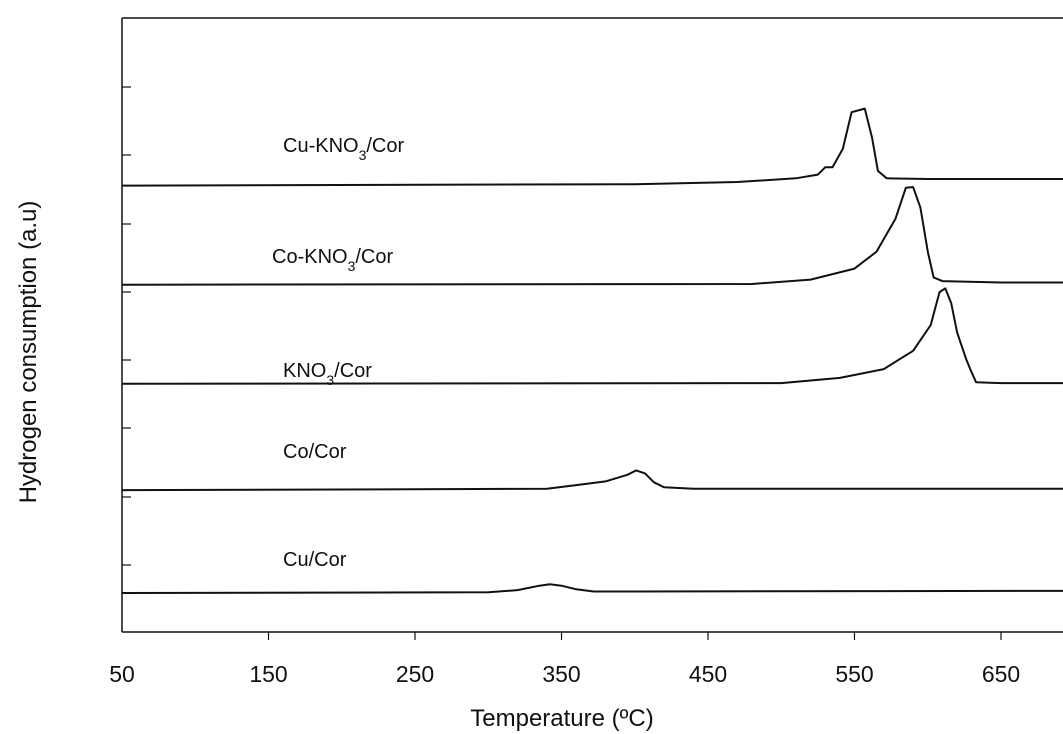 This screenshot has height=734, width=1063. I want to click on x-tick-label-450: 450, so click(708, 674).